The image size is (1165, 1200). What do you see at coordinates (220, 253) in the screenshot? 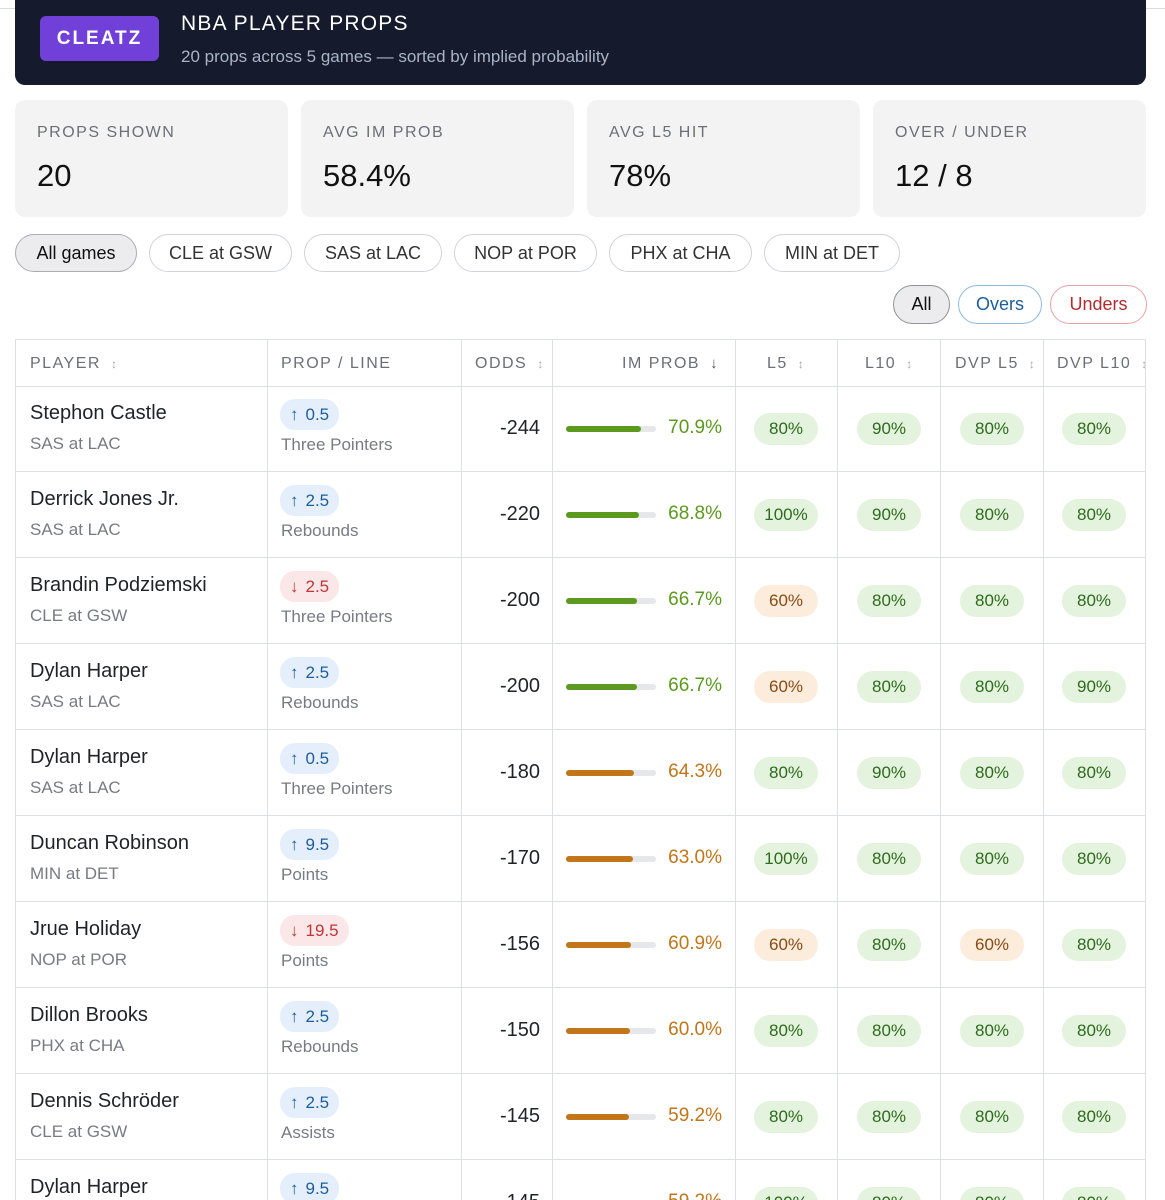
I see `game-filter-cle-gsw: CLE at GSW` at bounding box center [220, 253].